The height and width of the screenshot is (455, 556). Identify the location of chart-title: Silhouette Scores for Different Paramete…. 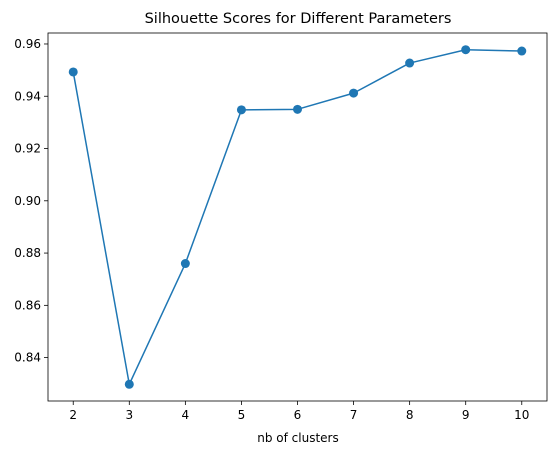
(298, 19).